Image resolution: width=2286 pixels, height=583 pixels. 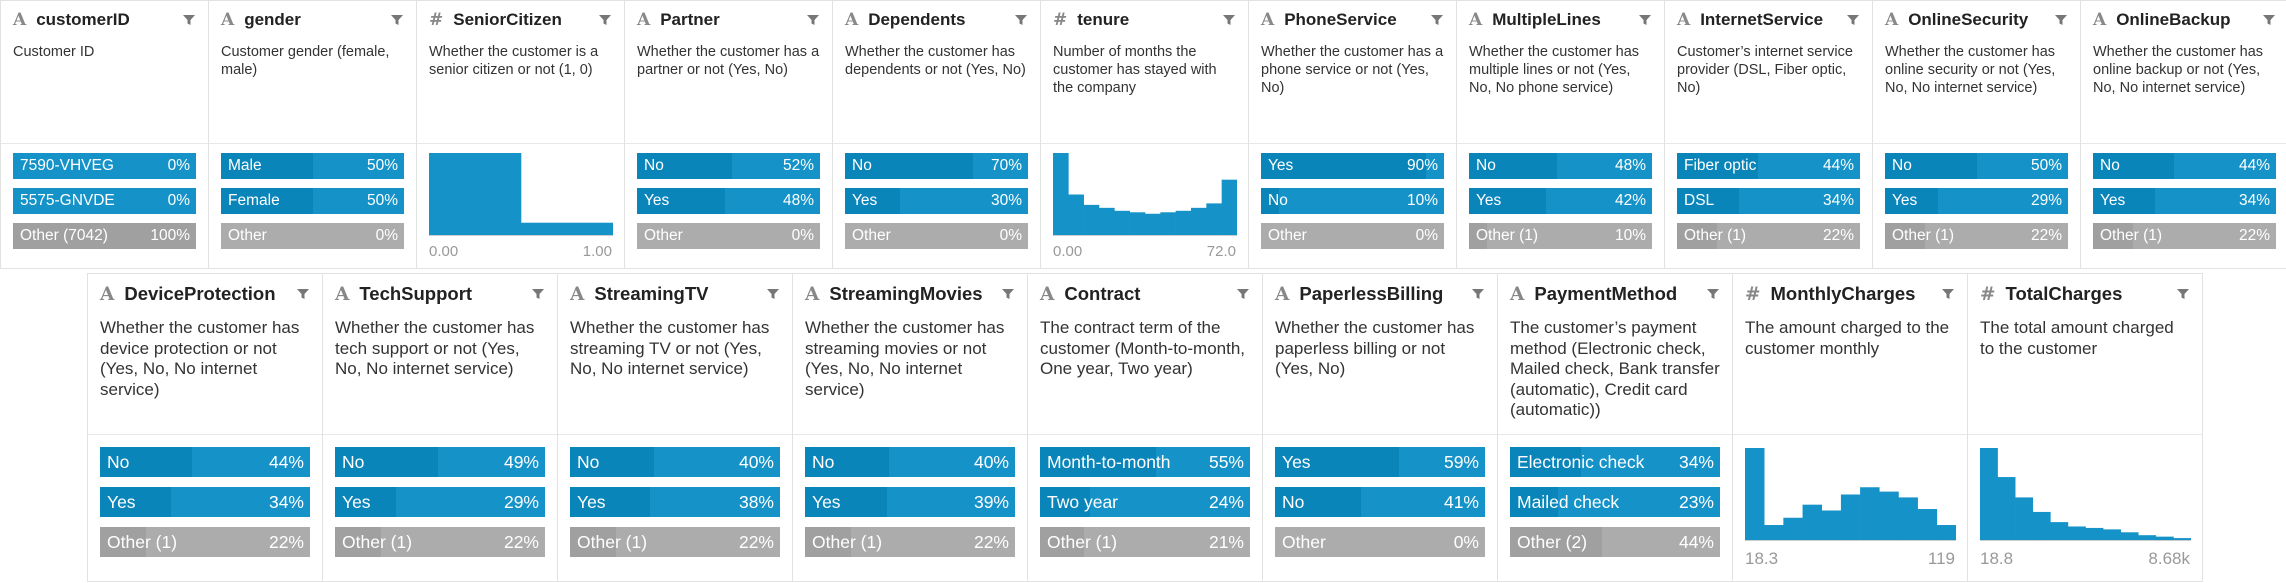 What do you see at coordinates (991, 501) in the screenshot?
I see `category-percent: 39%` at bounding box center [991, 501].